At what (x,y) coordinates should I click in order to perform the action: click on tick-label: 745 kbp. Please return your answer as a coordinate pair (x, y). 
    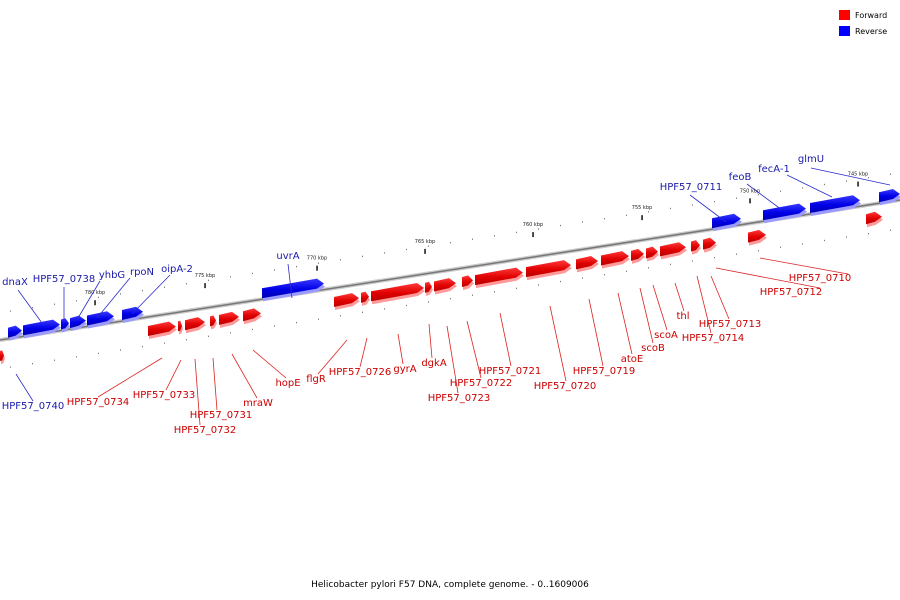
    Looking at the image, I should click on (858, 175).